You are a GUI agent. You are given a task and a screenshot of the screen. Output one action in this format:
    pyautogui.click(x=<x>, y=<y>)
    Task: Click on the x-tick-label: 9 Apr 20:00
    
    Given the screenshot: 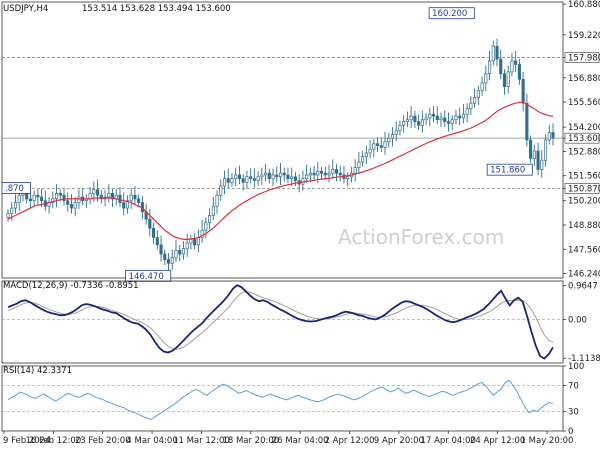 What is the action you would take?
    pyautogui.click(x=399, y=441)
    